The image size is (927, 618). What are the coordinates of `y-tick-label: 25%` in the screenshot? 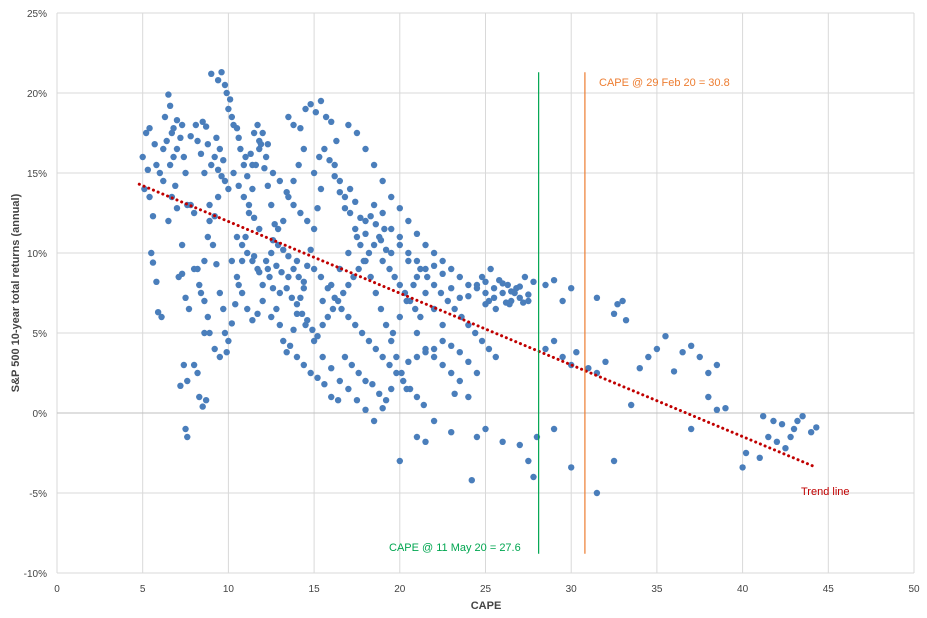 It's located at (37, 14).